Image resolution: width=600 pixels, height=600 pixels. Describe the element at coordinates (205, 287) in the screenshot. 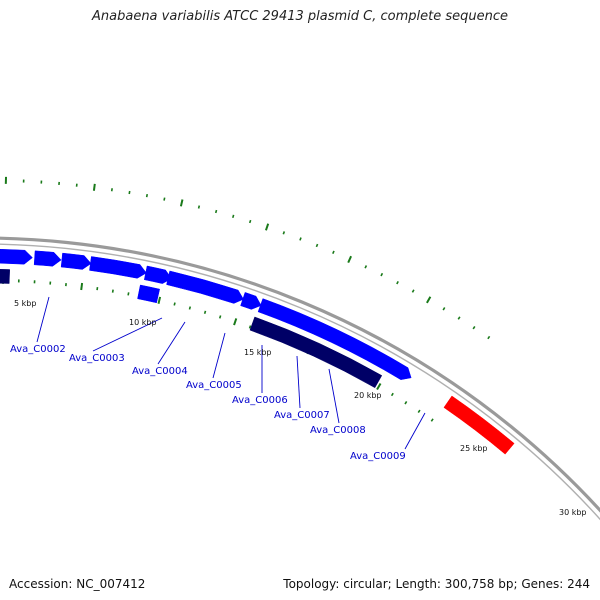

I see `gene-arrow-ava-c0007` at that location.